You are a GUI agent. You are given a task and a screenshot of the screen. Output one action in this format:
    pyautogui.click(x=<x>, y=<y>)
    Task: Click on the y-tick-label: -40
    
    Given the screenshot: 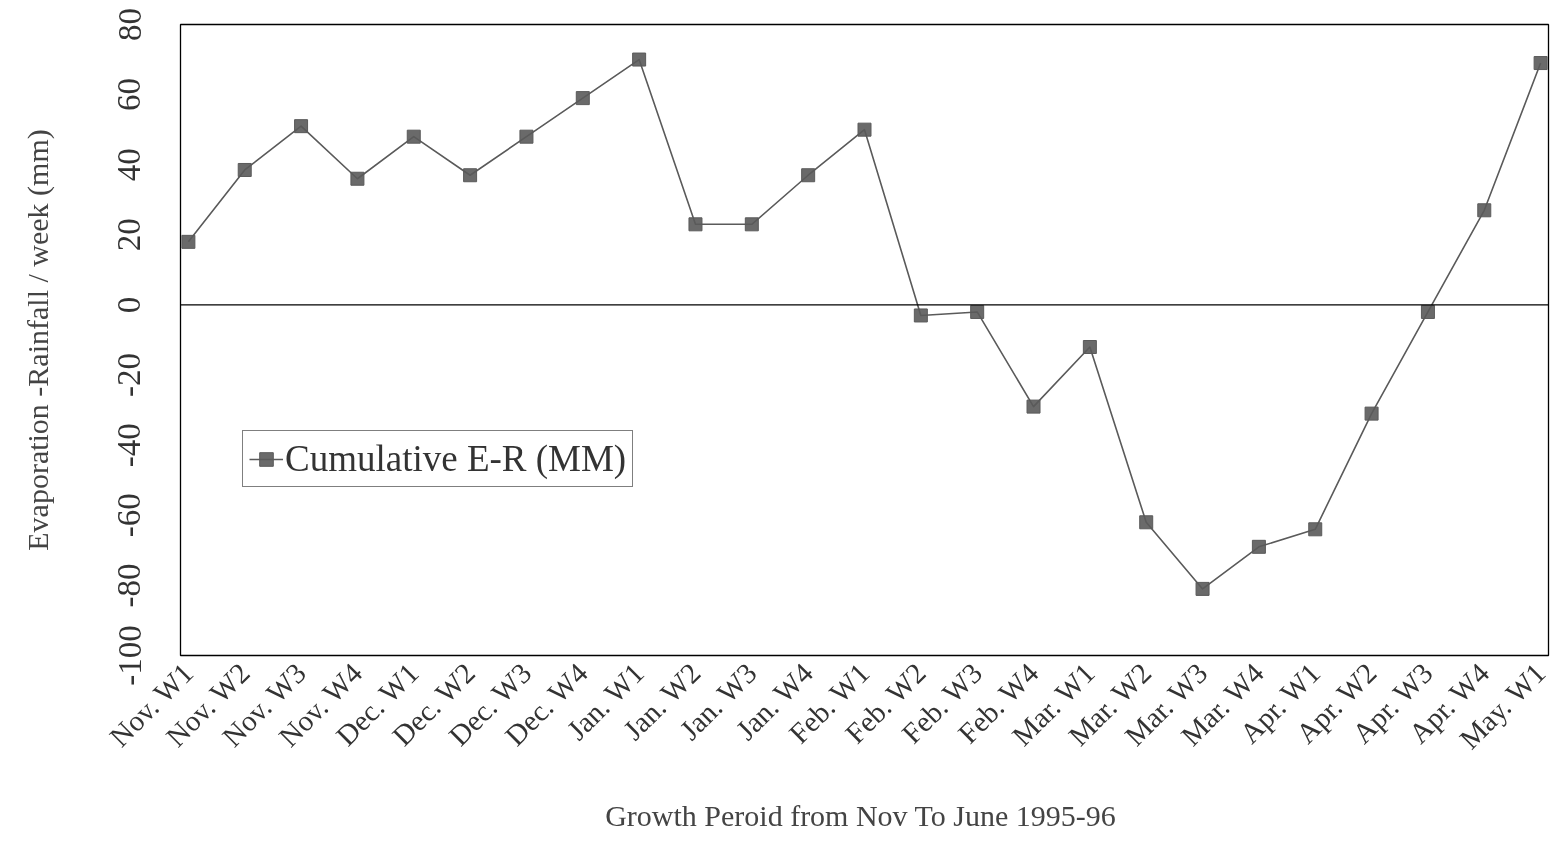 What is the action you would take?
    pyautogui.click(x=129, y=445)
    